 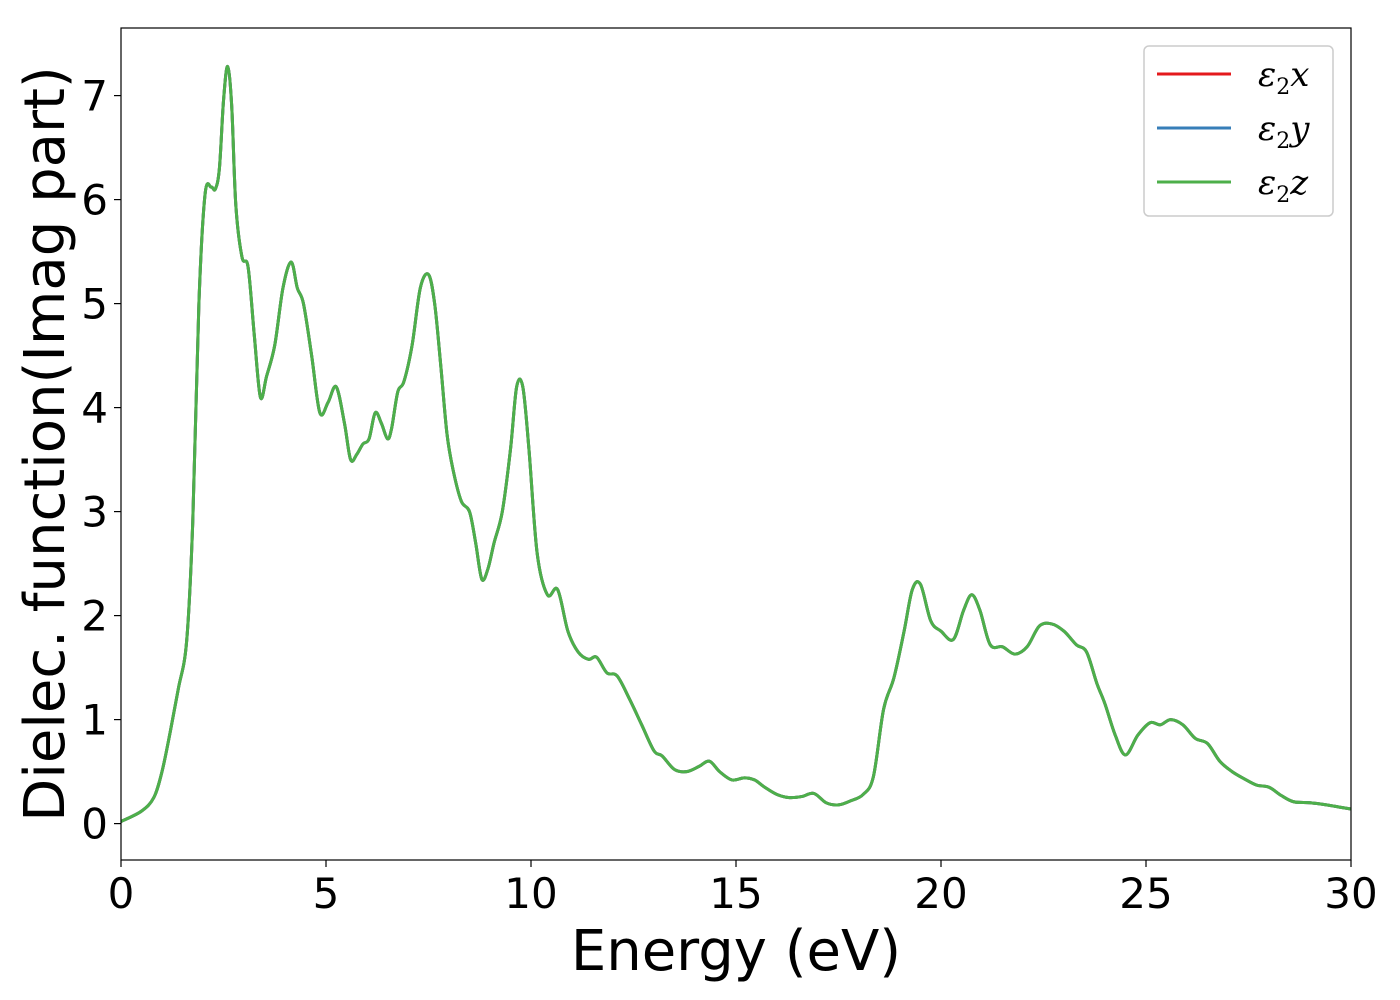 I want to click on y-tick-label: 2, so click(x=94, y=616).